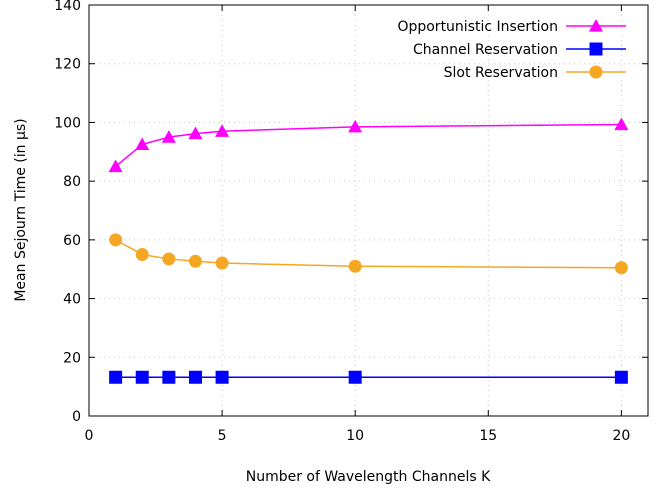 The image size is (668, 488). What do you see at coordinates (72, 300) in the screenshot?
I see `y-tick-label: 40` at bounding box center [72, 300].